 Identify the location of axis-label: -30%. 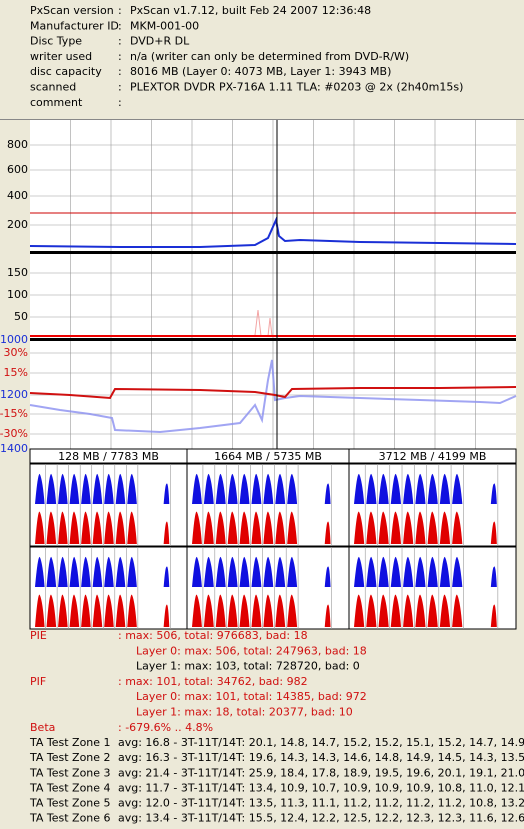
(14, 433).